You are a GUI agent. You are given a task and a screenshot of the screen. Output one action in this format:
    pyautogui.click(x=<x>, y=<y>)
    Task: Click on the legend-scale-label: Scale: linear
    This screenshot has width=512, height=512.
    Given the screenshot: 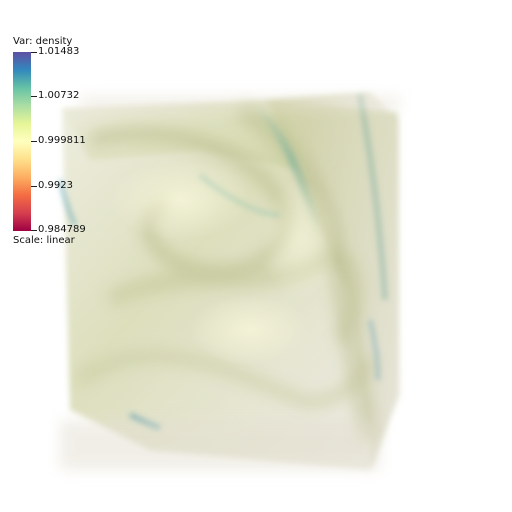 What is the action you would take?
    pyautogui.click(x=44, y=240)
    